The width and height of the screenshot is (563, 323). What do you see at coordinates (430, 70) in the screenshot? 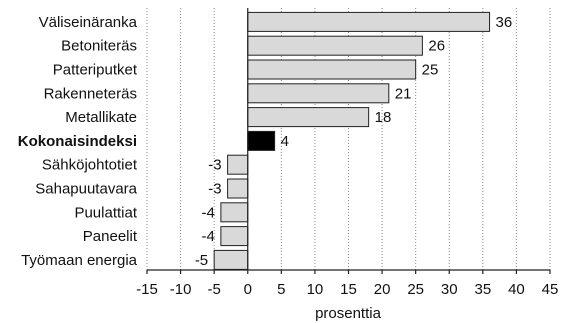
I see `value-label-2: 25` at bounding box center [430, 70].